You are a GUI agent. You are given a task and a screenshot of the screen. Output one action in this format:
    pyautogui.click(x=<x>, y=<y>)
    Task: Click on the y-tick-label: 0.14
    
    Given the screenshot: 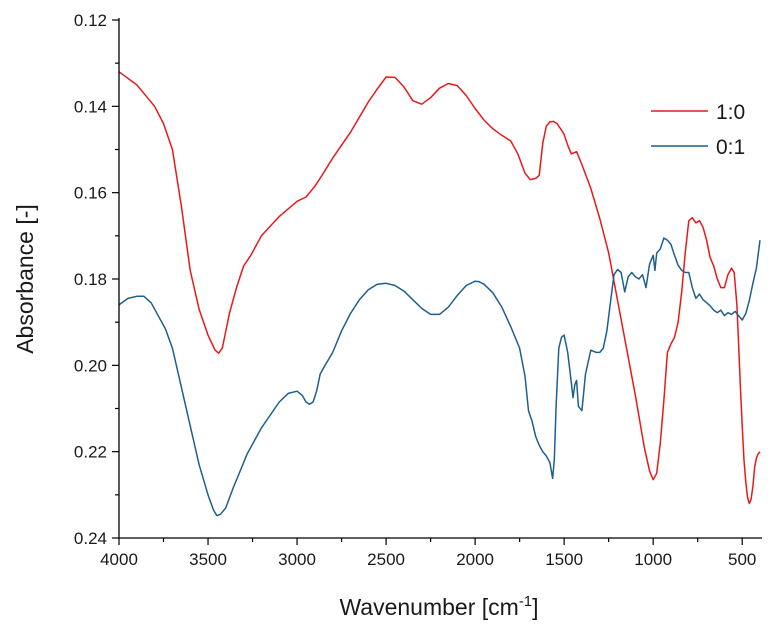 What is the action you would take?
    pyautogui.click(x=90, y=106)
    